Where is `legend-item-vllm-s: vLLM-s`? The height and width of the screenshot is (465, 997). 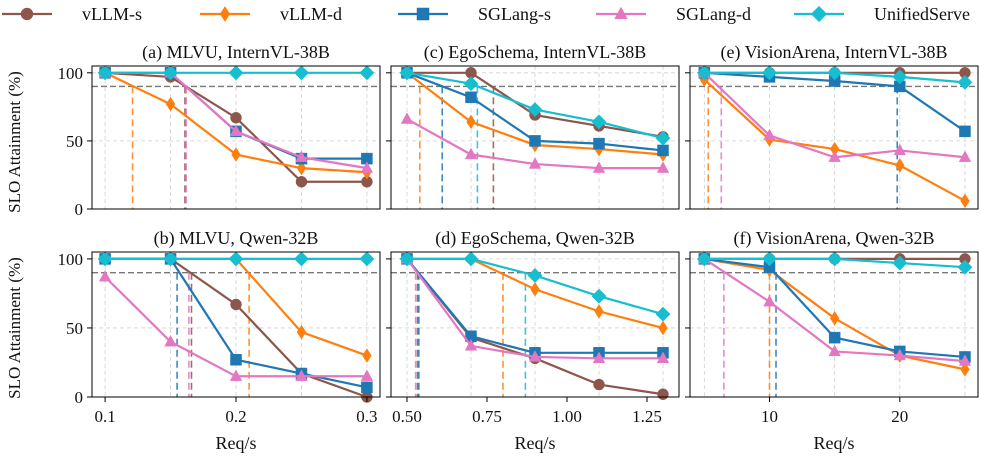 legend-item-vllm-s: vLLM-s is located at coordinates (72, 14).